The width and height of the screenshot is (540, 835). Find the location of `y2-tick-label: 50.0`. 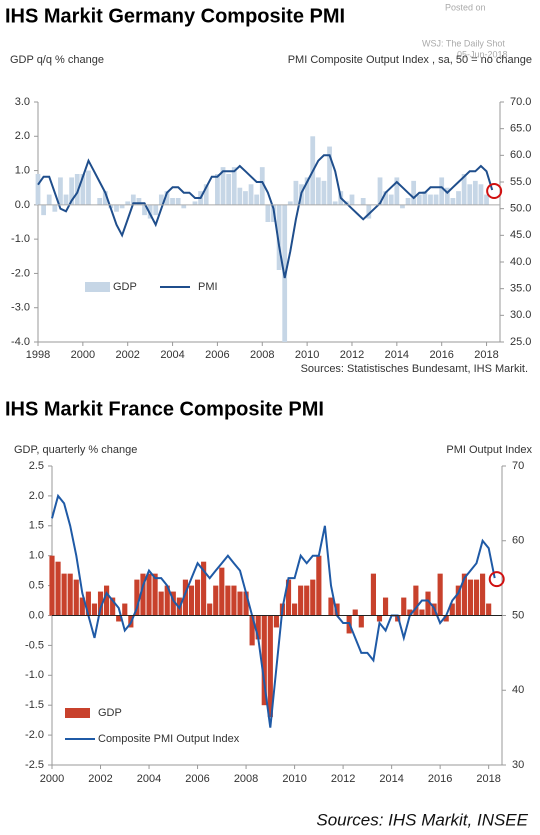

y2-tick-label: 50.0 is located at coordinates (520, 209).